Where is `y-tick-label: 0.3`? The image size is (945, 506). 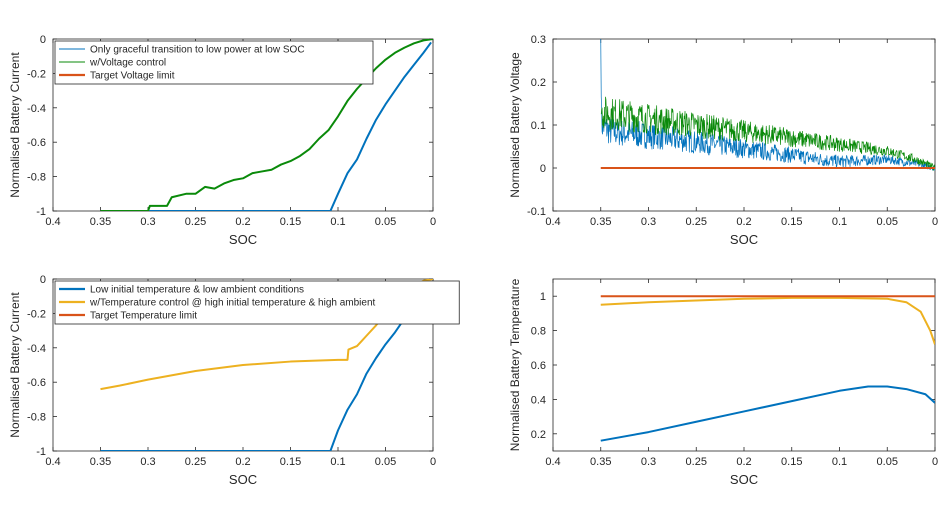
y-tick-label: 0.3 is located at coordinates (538, 40).